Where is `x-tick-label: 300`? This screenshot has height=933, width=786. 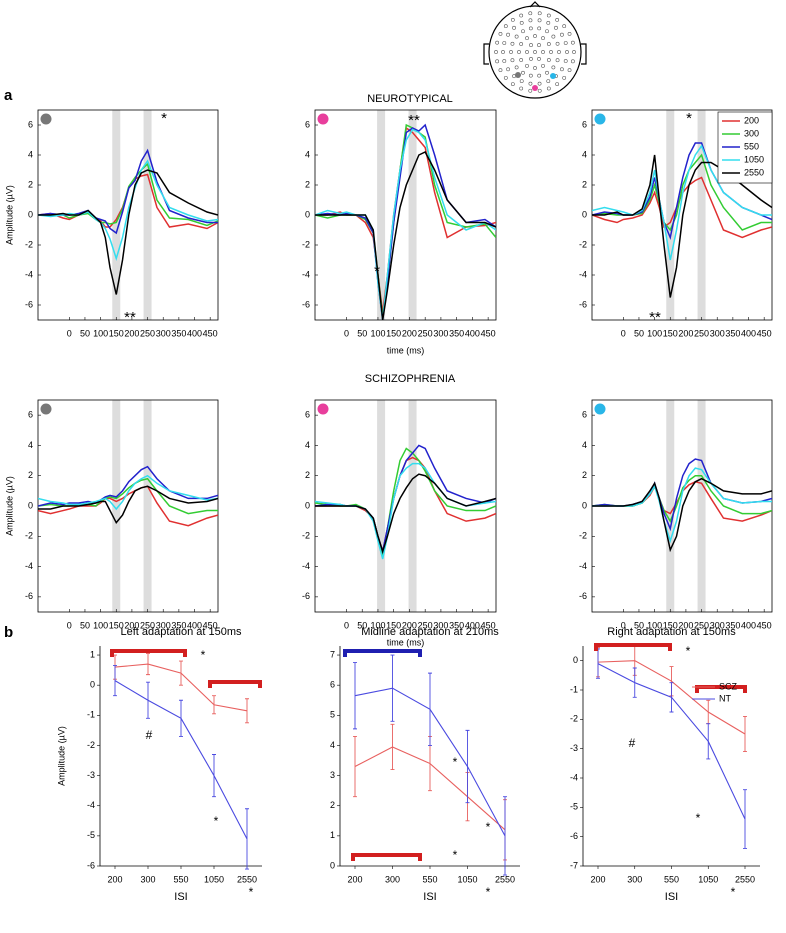
x-tick-label: 300 is located at coordinates (392, 879).